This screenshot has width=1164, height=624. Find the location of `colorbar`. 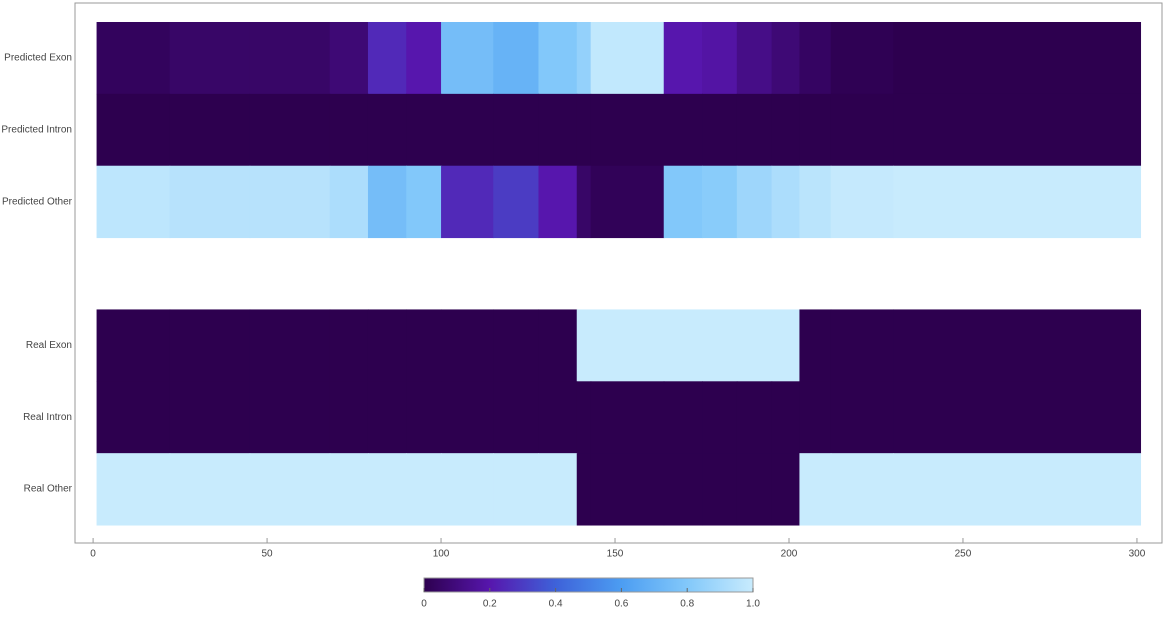

colorbar is located at coordinates (588, 585).